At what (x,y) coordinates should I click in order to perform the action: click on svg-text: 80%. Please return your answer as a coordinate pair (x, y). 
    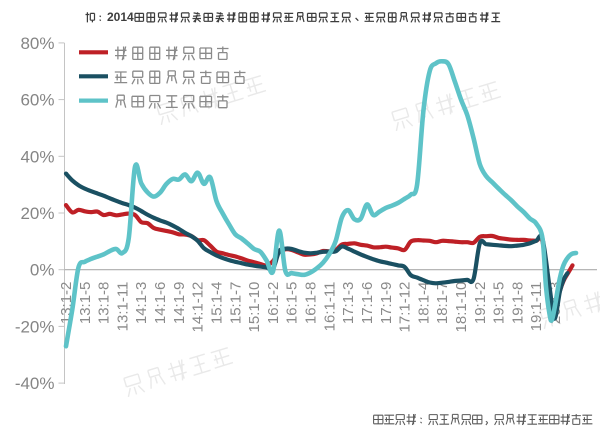
    Looking at the image, I should click on (37, 43).